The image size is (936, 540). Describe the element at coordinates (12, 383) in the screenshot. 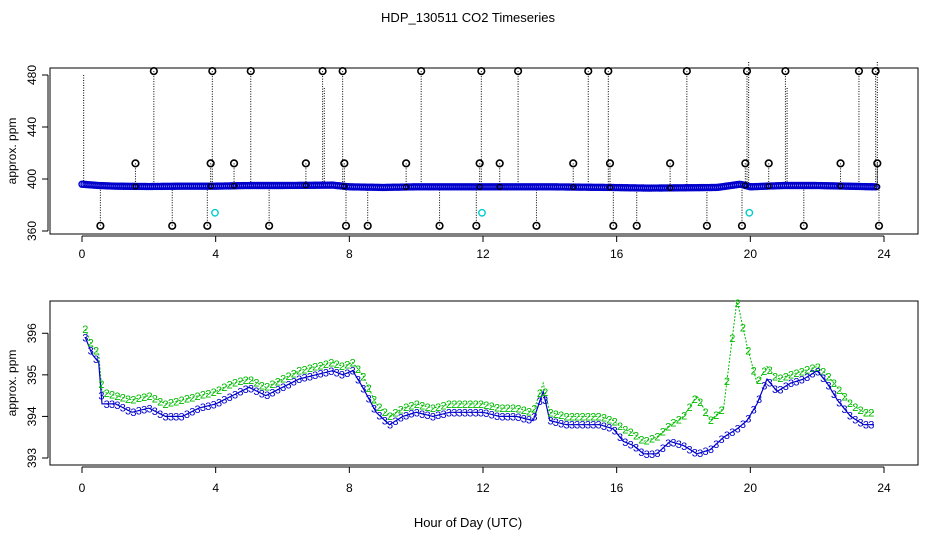

I see `bottom-y-axis-label: approx. ppm` at that location.